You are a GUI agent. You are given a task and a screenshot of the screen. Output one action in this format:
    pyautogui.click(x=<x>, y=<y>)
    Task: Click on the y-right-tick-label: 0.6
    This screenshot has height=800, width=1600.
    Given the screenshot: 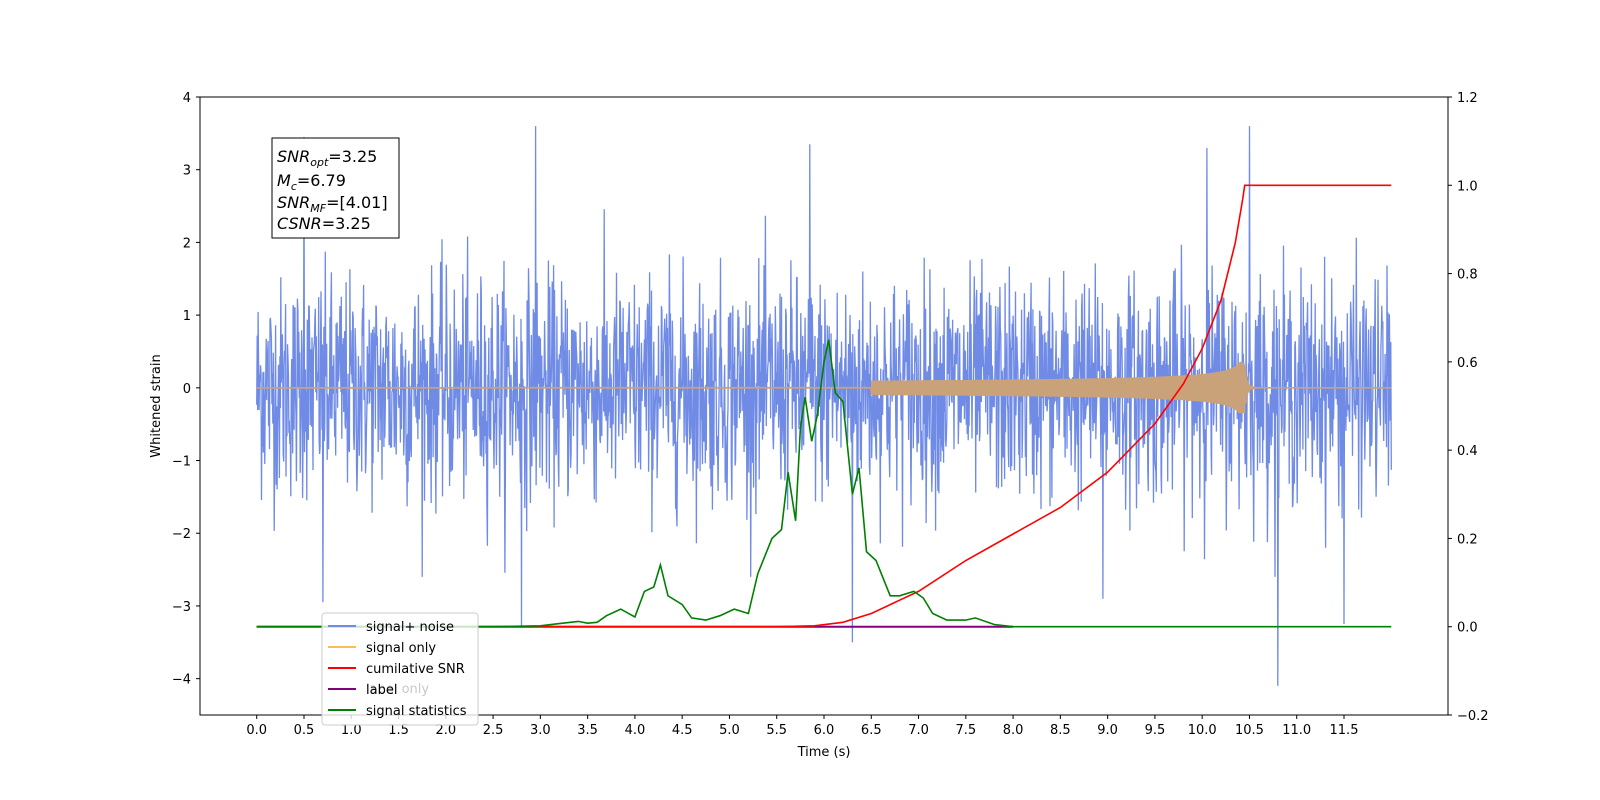 What is the action you would take?
    pyautogui.click(x=1467, y=363)
    